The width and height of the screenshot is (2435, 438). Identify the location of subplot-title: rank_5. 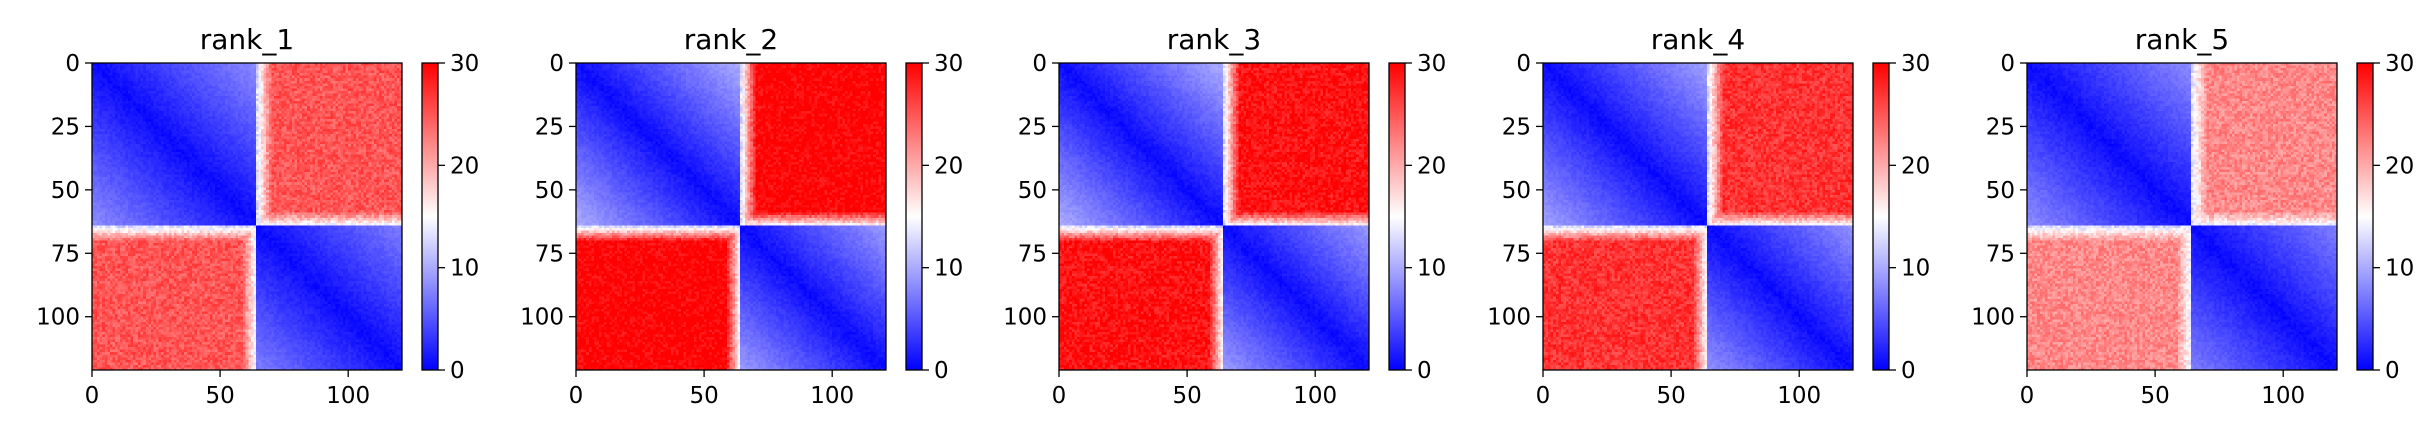
(2182, 39).